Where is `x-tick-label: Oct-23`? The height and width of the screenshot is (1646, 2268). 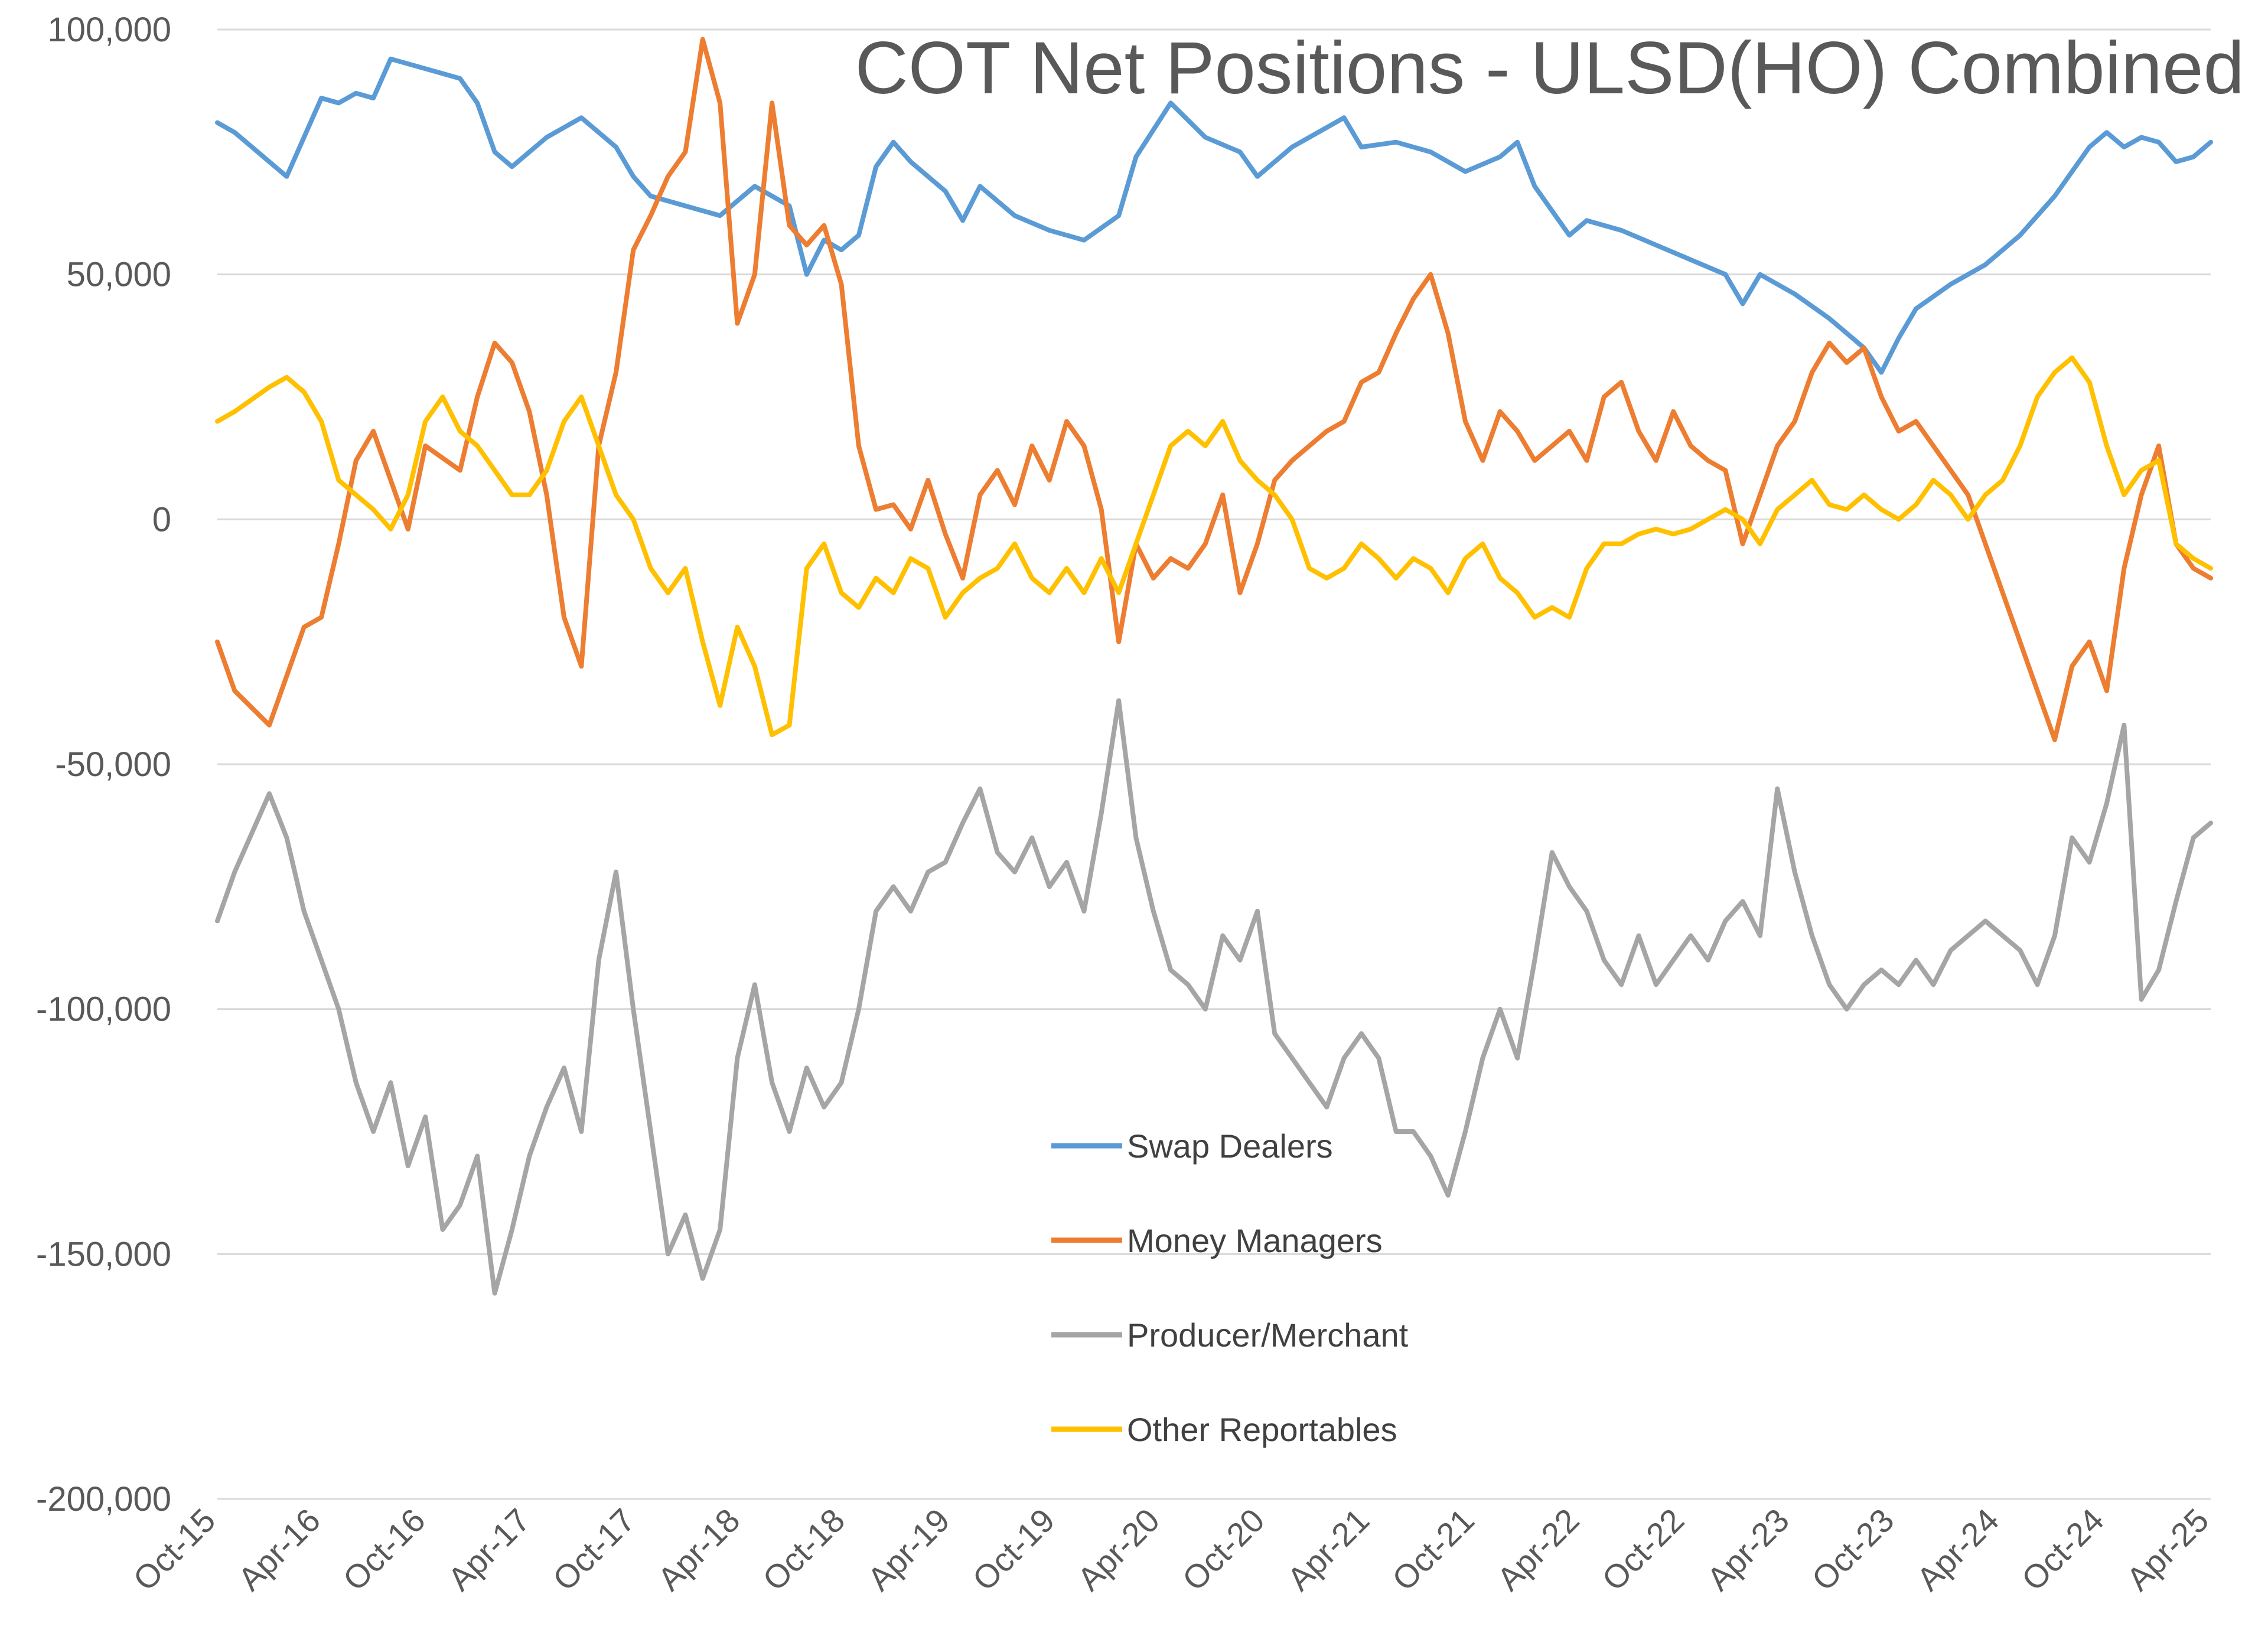
x-tick-label: Oct-23 is located at coordinates (1852, 1550).